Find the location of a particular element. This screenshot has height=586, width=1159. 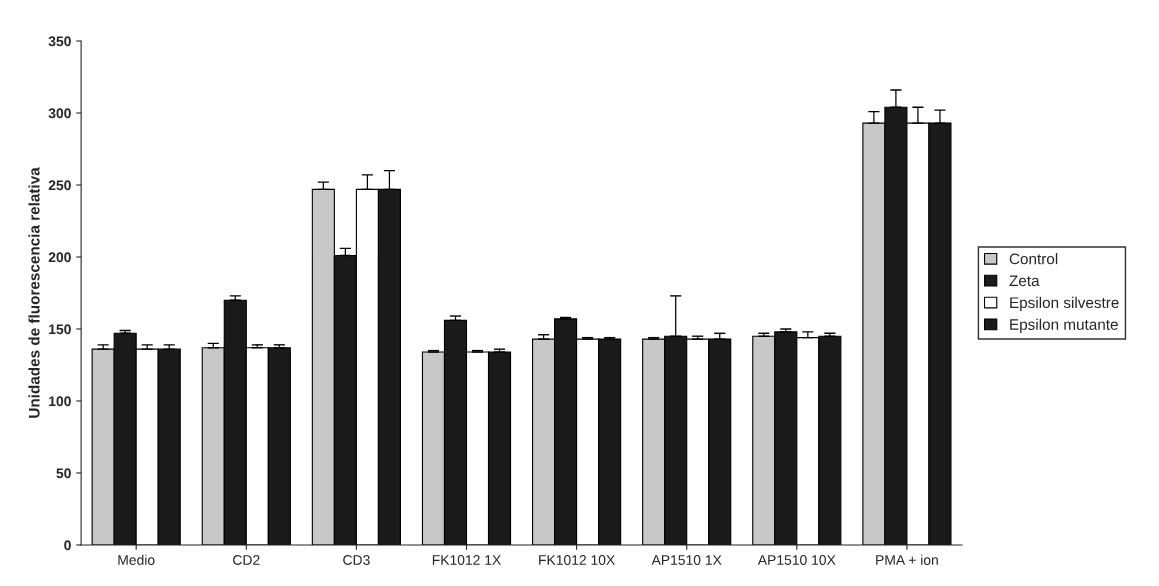

x-tick-label: FK1012 10X is located at coordinates (577, 560).